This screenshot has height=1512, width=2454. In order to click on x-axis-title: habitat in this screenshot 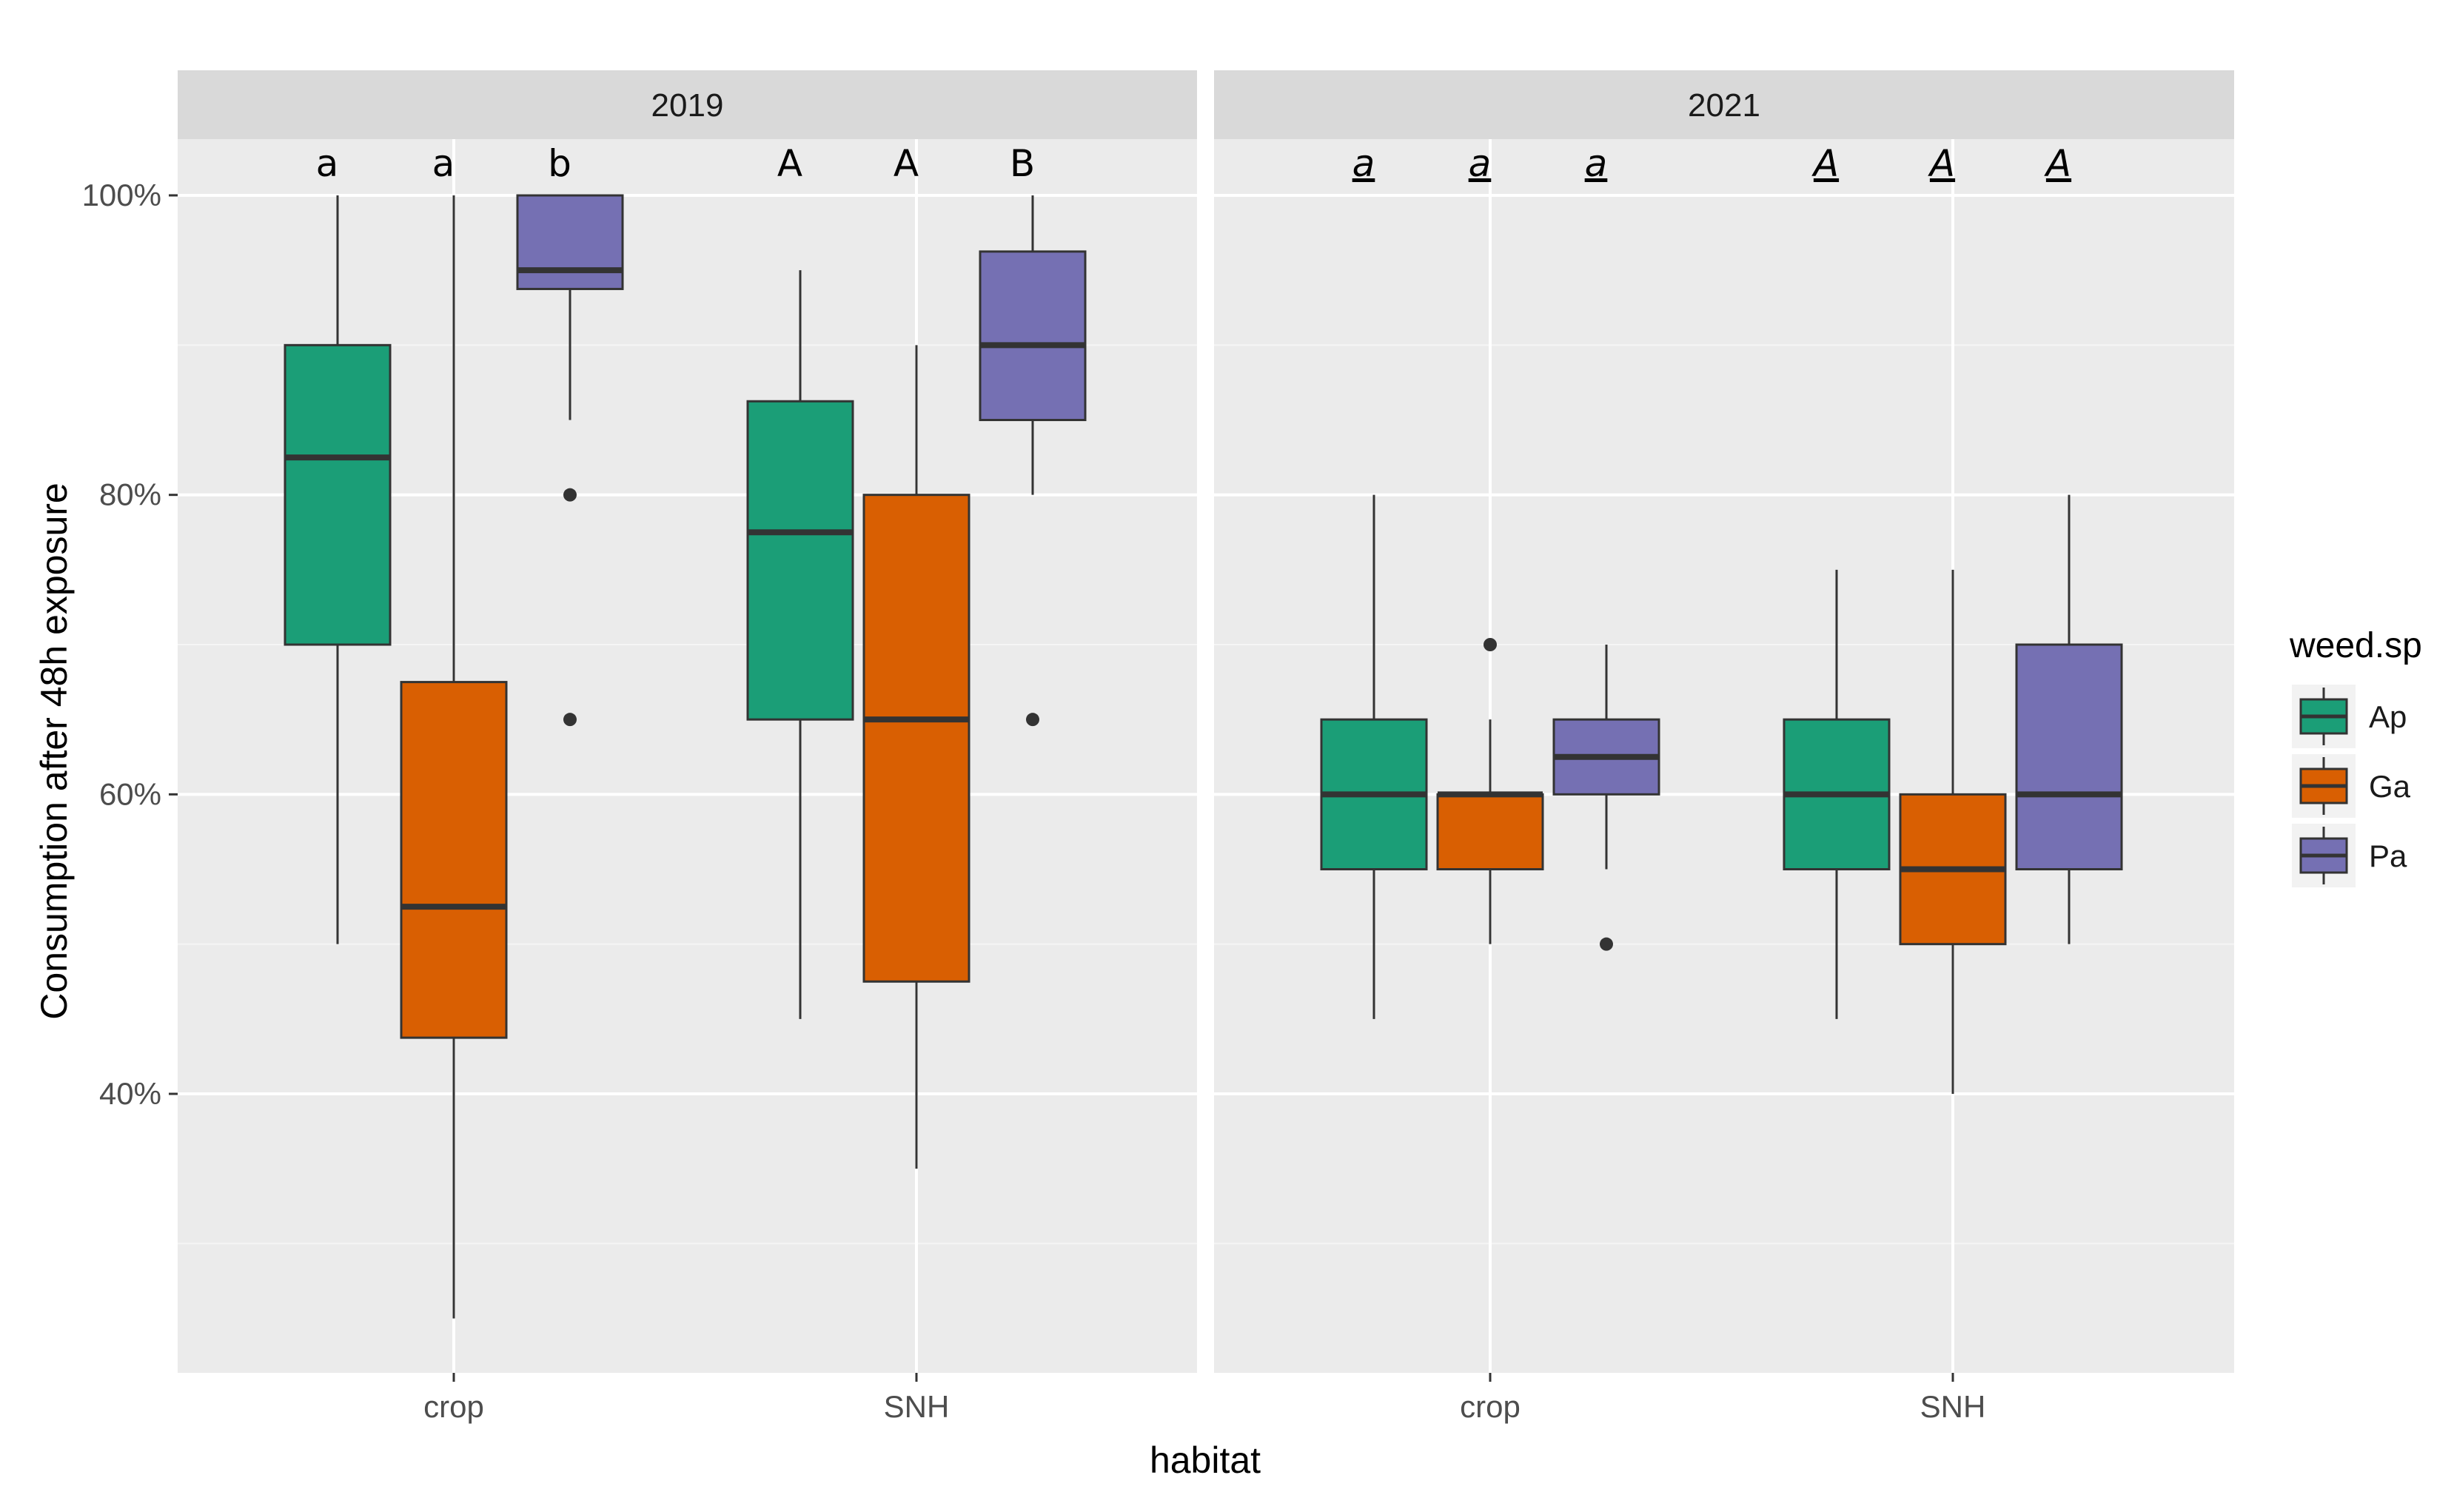, I will do `click(1205, 1460)`.